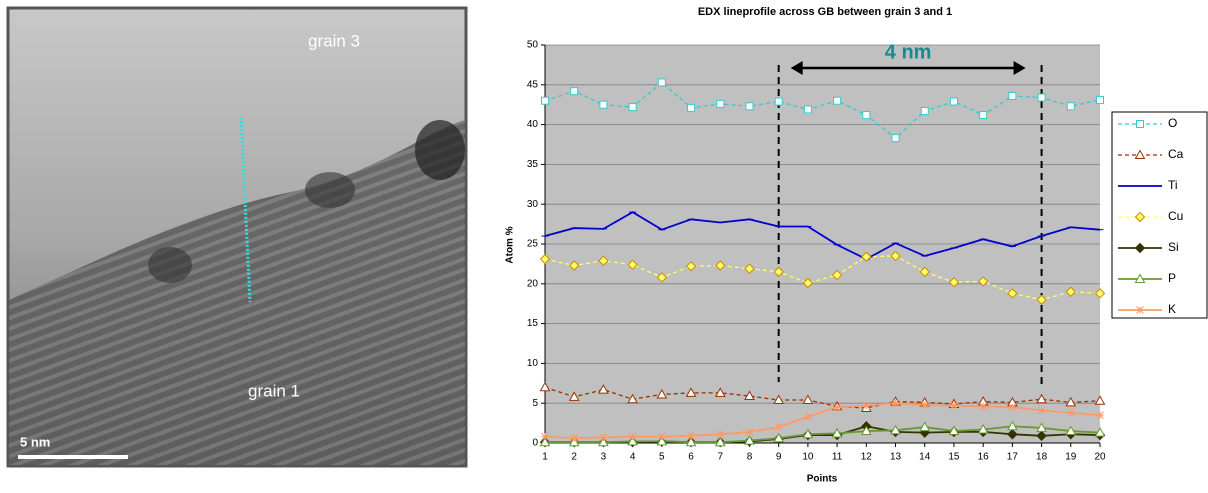 The width and height of the screenshot is (1208, 493). What do you see at coordinates (533, 84) in the screenshot?
I see `y-tick-label: 45` at bounding box center [533, 84].